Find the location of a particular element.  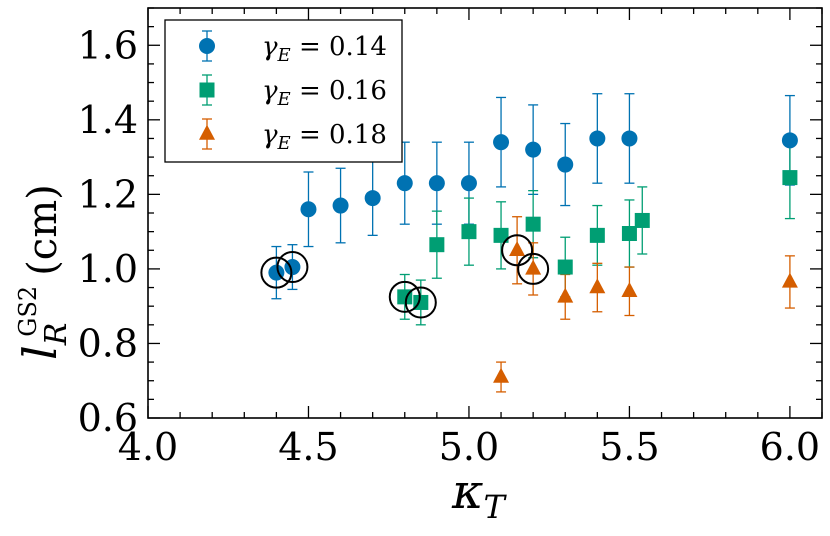

y-tick-label: 1.0 is located at coordinates (108, 269).